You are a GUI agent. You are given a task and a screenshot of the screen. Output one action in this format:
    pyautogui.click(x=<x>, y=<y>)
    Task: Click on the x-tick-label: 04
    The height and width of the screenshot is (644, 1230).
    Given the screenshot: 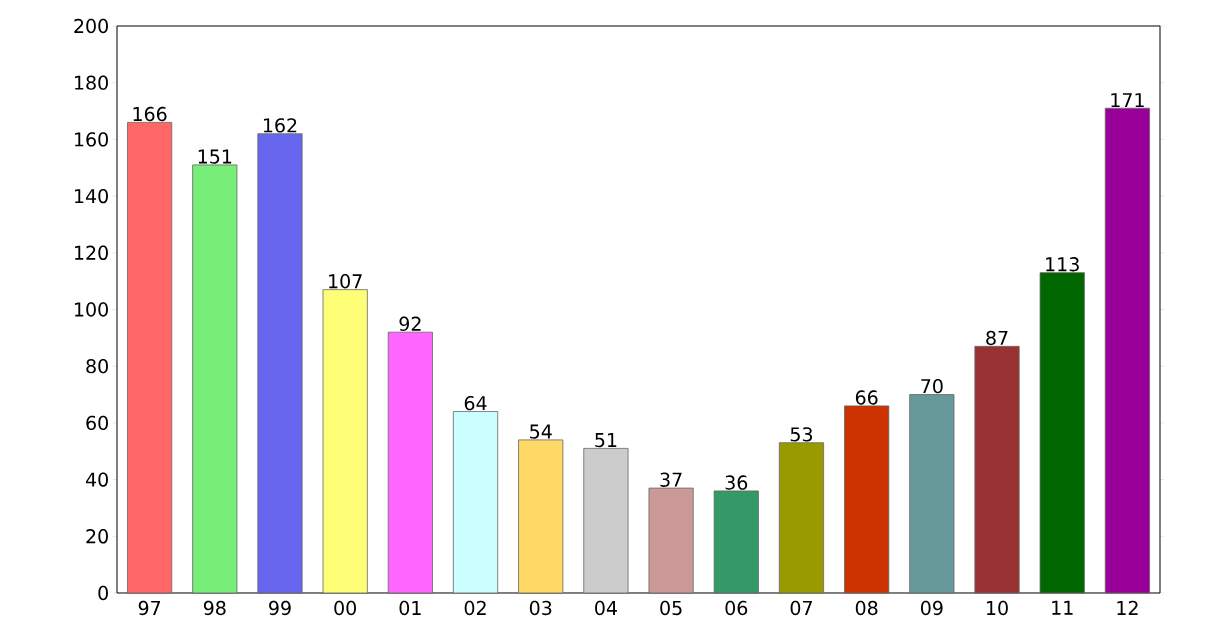 What is the action you would take?
    pyautogui.click(x=606, y=608)
    